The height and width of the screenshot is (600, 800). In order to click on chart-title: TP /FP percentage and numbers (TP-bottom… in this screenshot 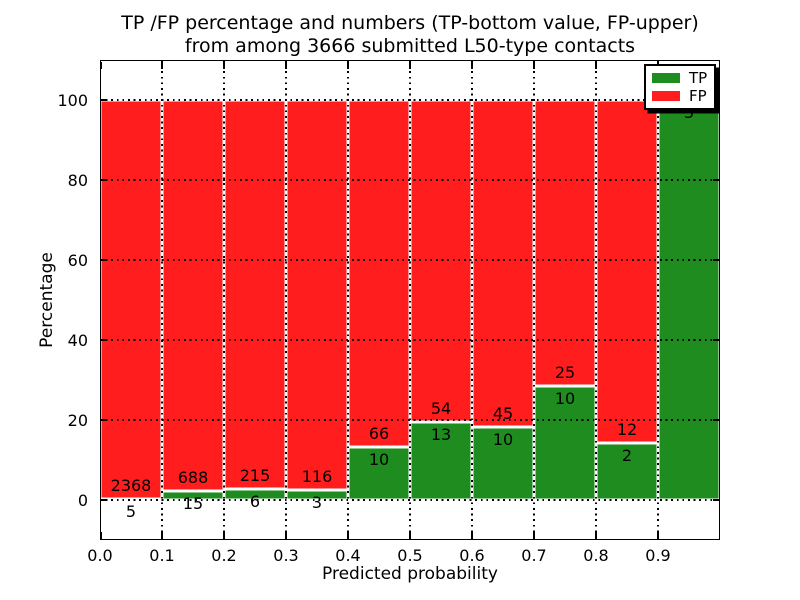, I will do `click(410, 35)`.